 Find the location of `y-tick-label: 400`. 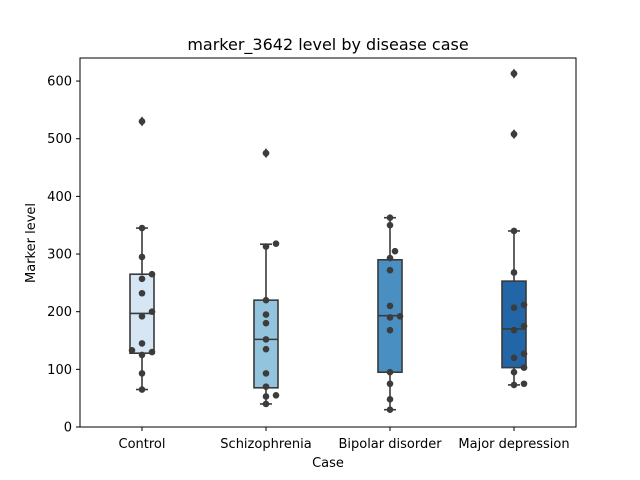

y-tick-label: 400 is located at coordinates (59, 197).